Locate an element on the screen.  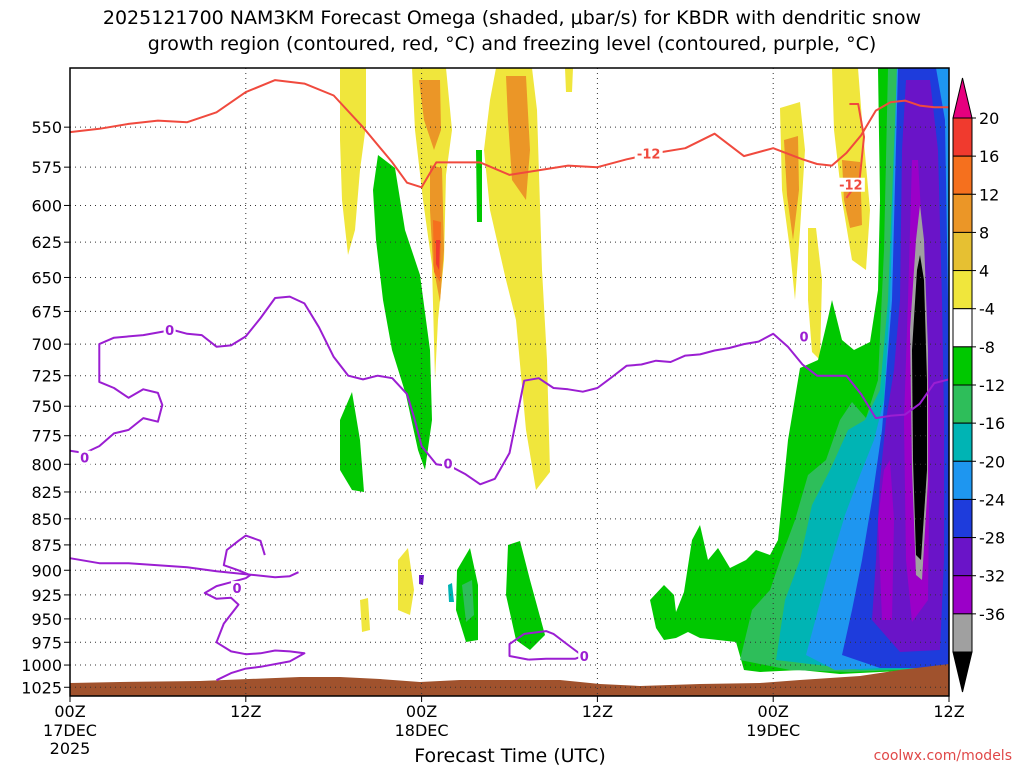
y-tick-label: 550 is located at coordinates (46, 127).